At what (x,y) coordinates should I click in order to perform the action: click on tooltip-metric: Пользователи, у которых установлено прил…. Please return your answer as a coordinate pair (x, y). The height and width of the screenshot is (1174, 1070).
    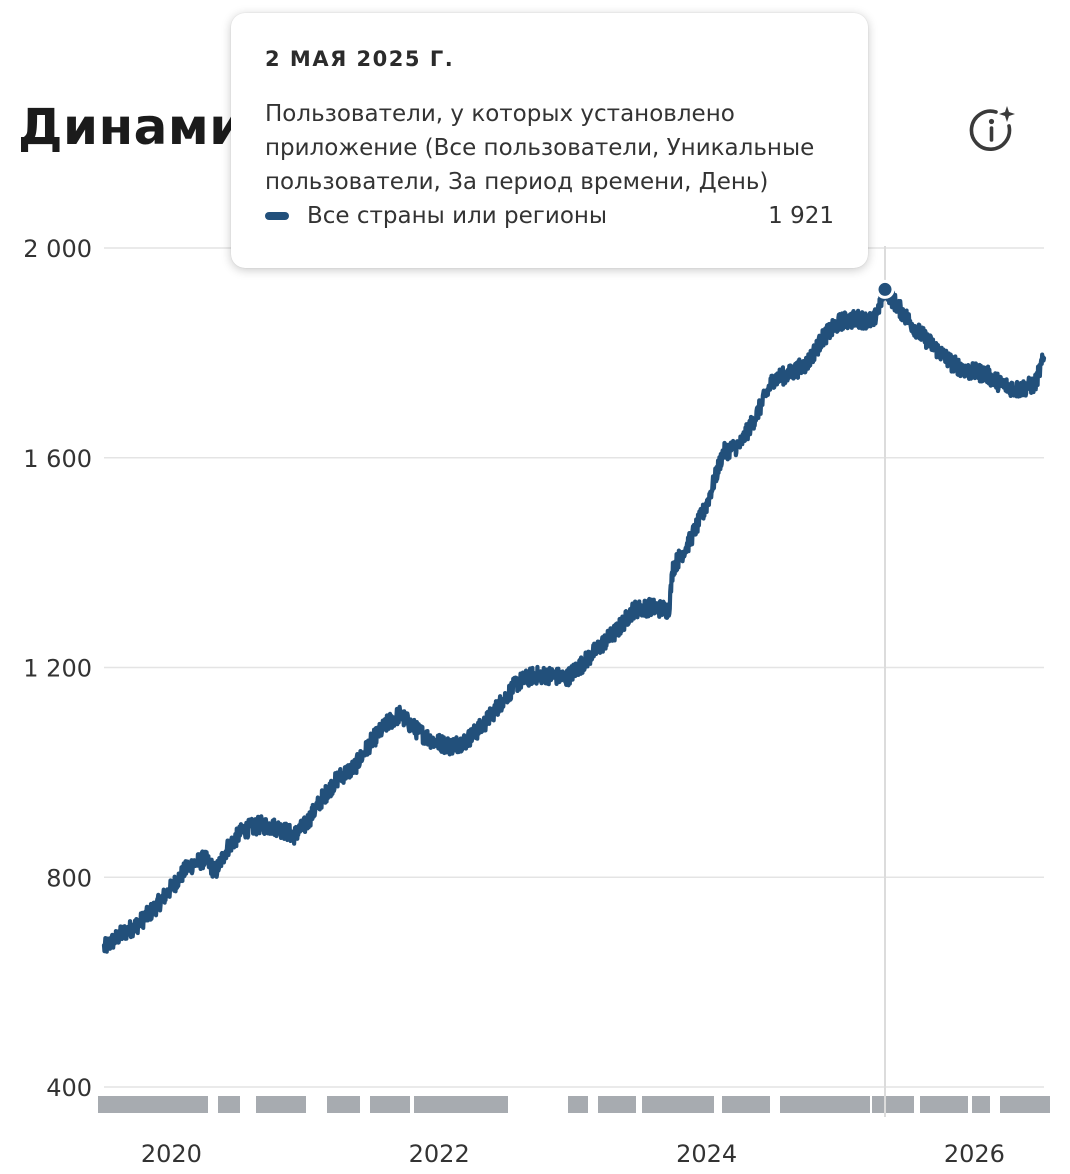
    Looking at the image, I should click on (540, 148).